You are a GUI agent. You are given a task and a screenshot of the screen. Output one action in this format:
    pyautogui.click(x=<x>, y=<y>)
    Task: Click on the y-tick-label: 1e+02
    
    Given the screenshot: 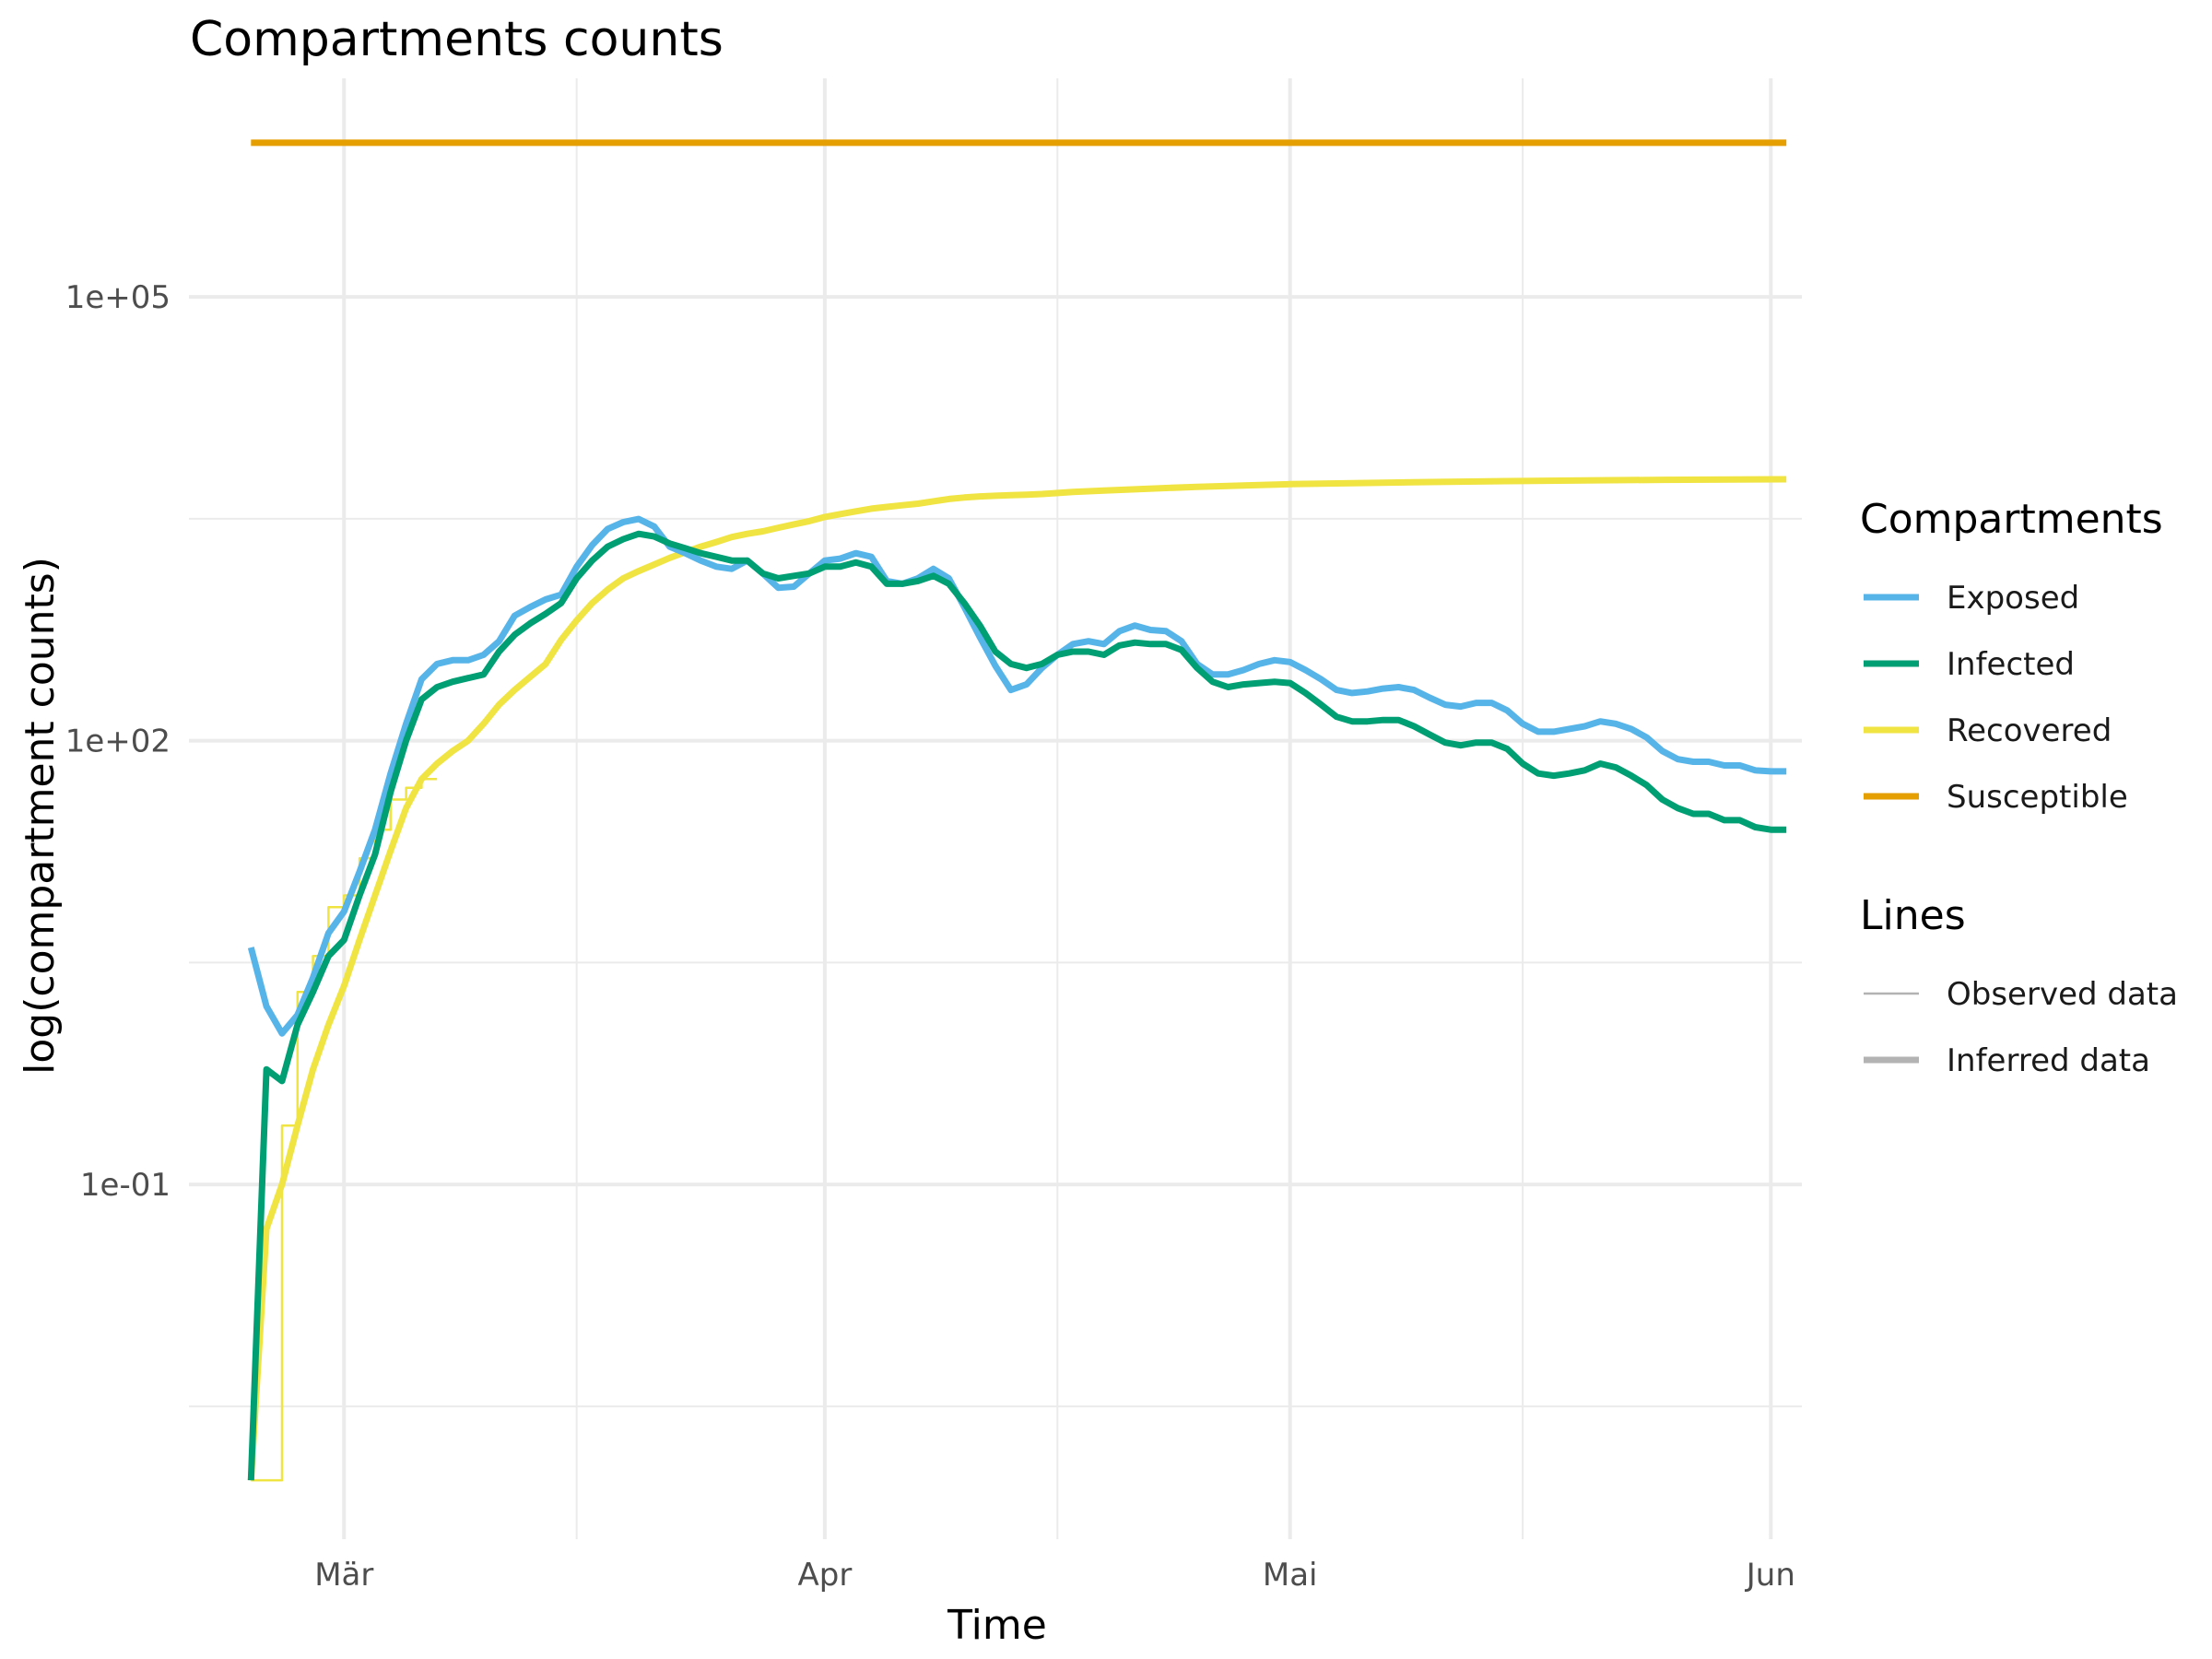 What is the action you would take?
    pyautogui.click(x=118, y=742)
    